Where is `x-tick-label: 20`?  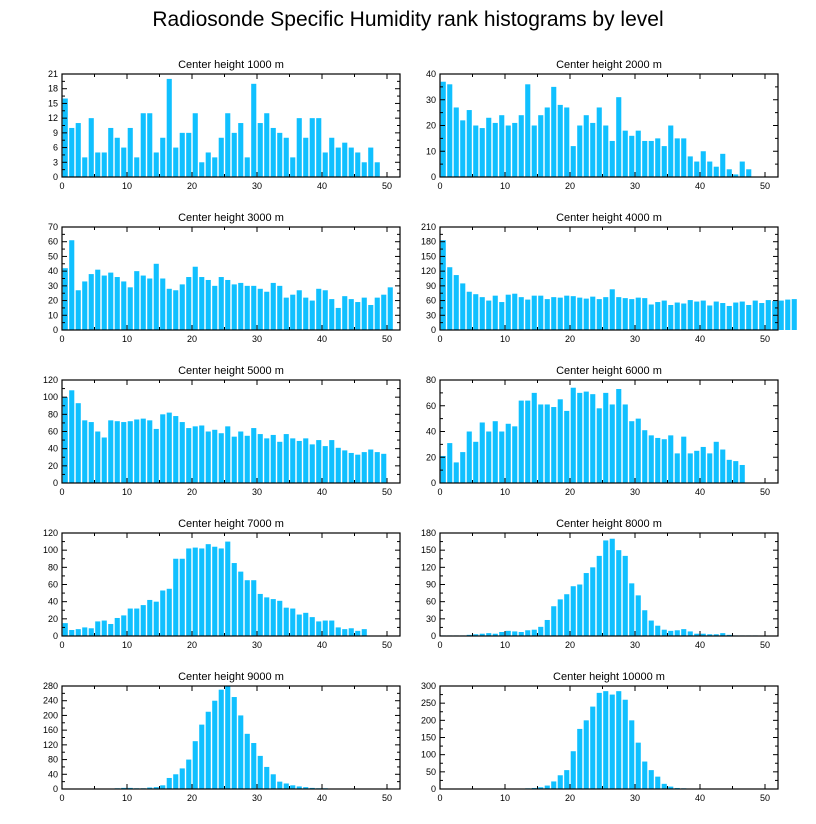 x-tick-label: 20 is located at coordinates (192, 645).